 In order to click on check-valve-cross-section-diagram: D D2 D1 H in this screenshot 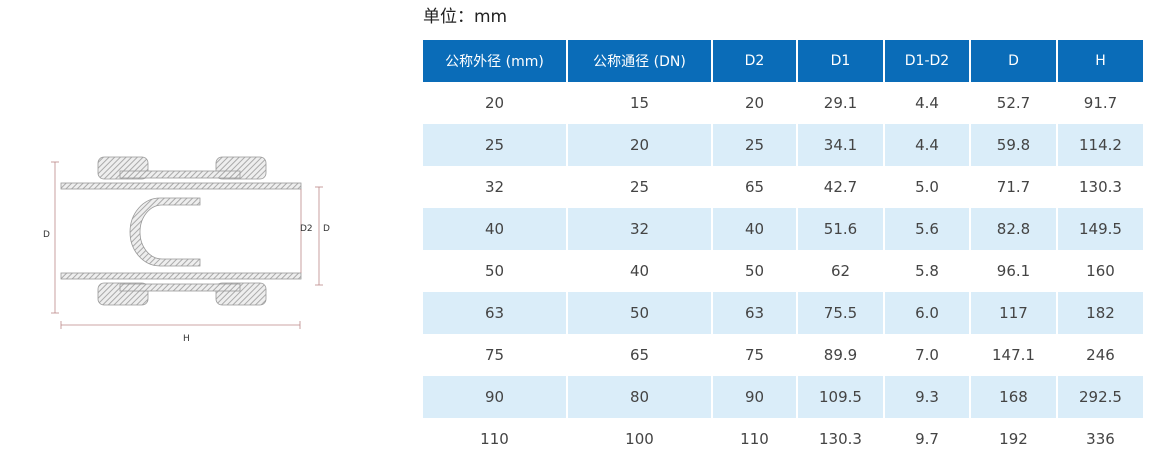, I will do `click(186, 250)`.